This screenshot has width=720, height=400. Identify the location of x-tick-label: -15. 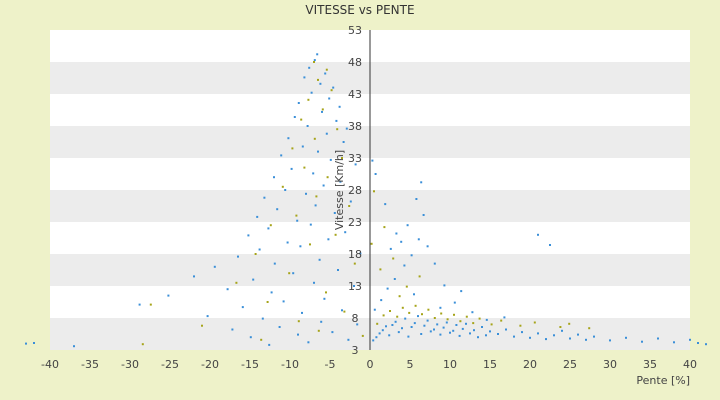
(250, 364).